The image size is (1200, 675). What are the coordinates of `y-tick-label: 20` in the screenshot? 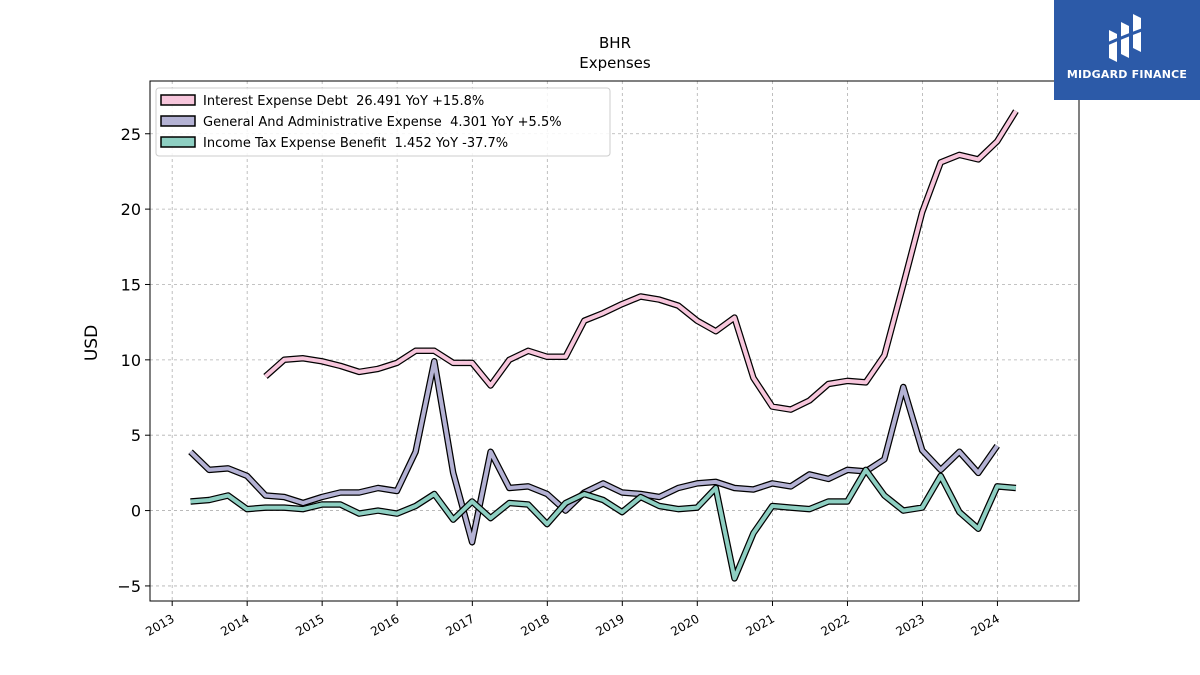 It's located at (131, 209).